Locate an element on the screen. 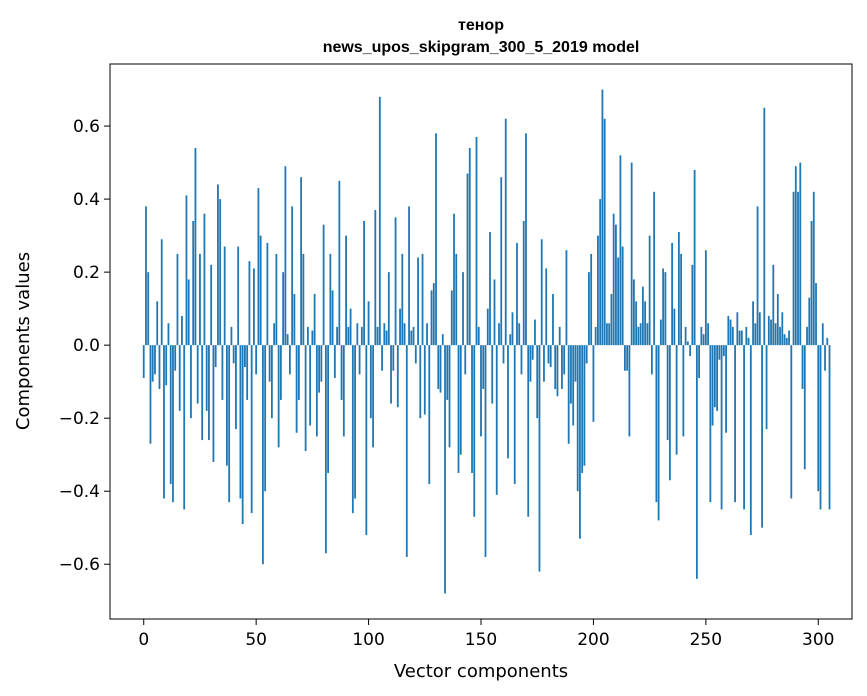  y-tick-label: −0.2 is located at coordinates (79, 419).